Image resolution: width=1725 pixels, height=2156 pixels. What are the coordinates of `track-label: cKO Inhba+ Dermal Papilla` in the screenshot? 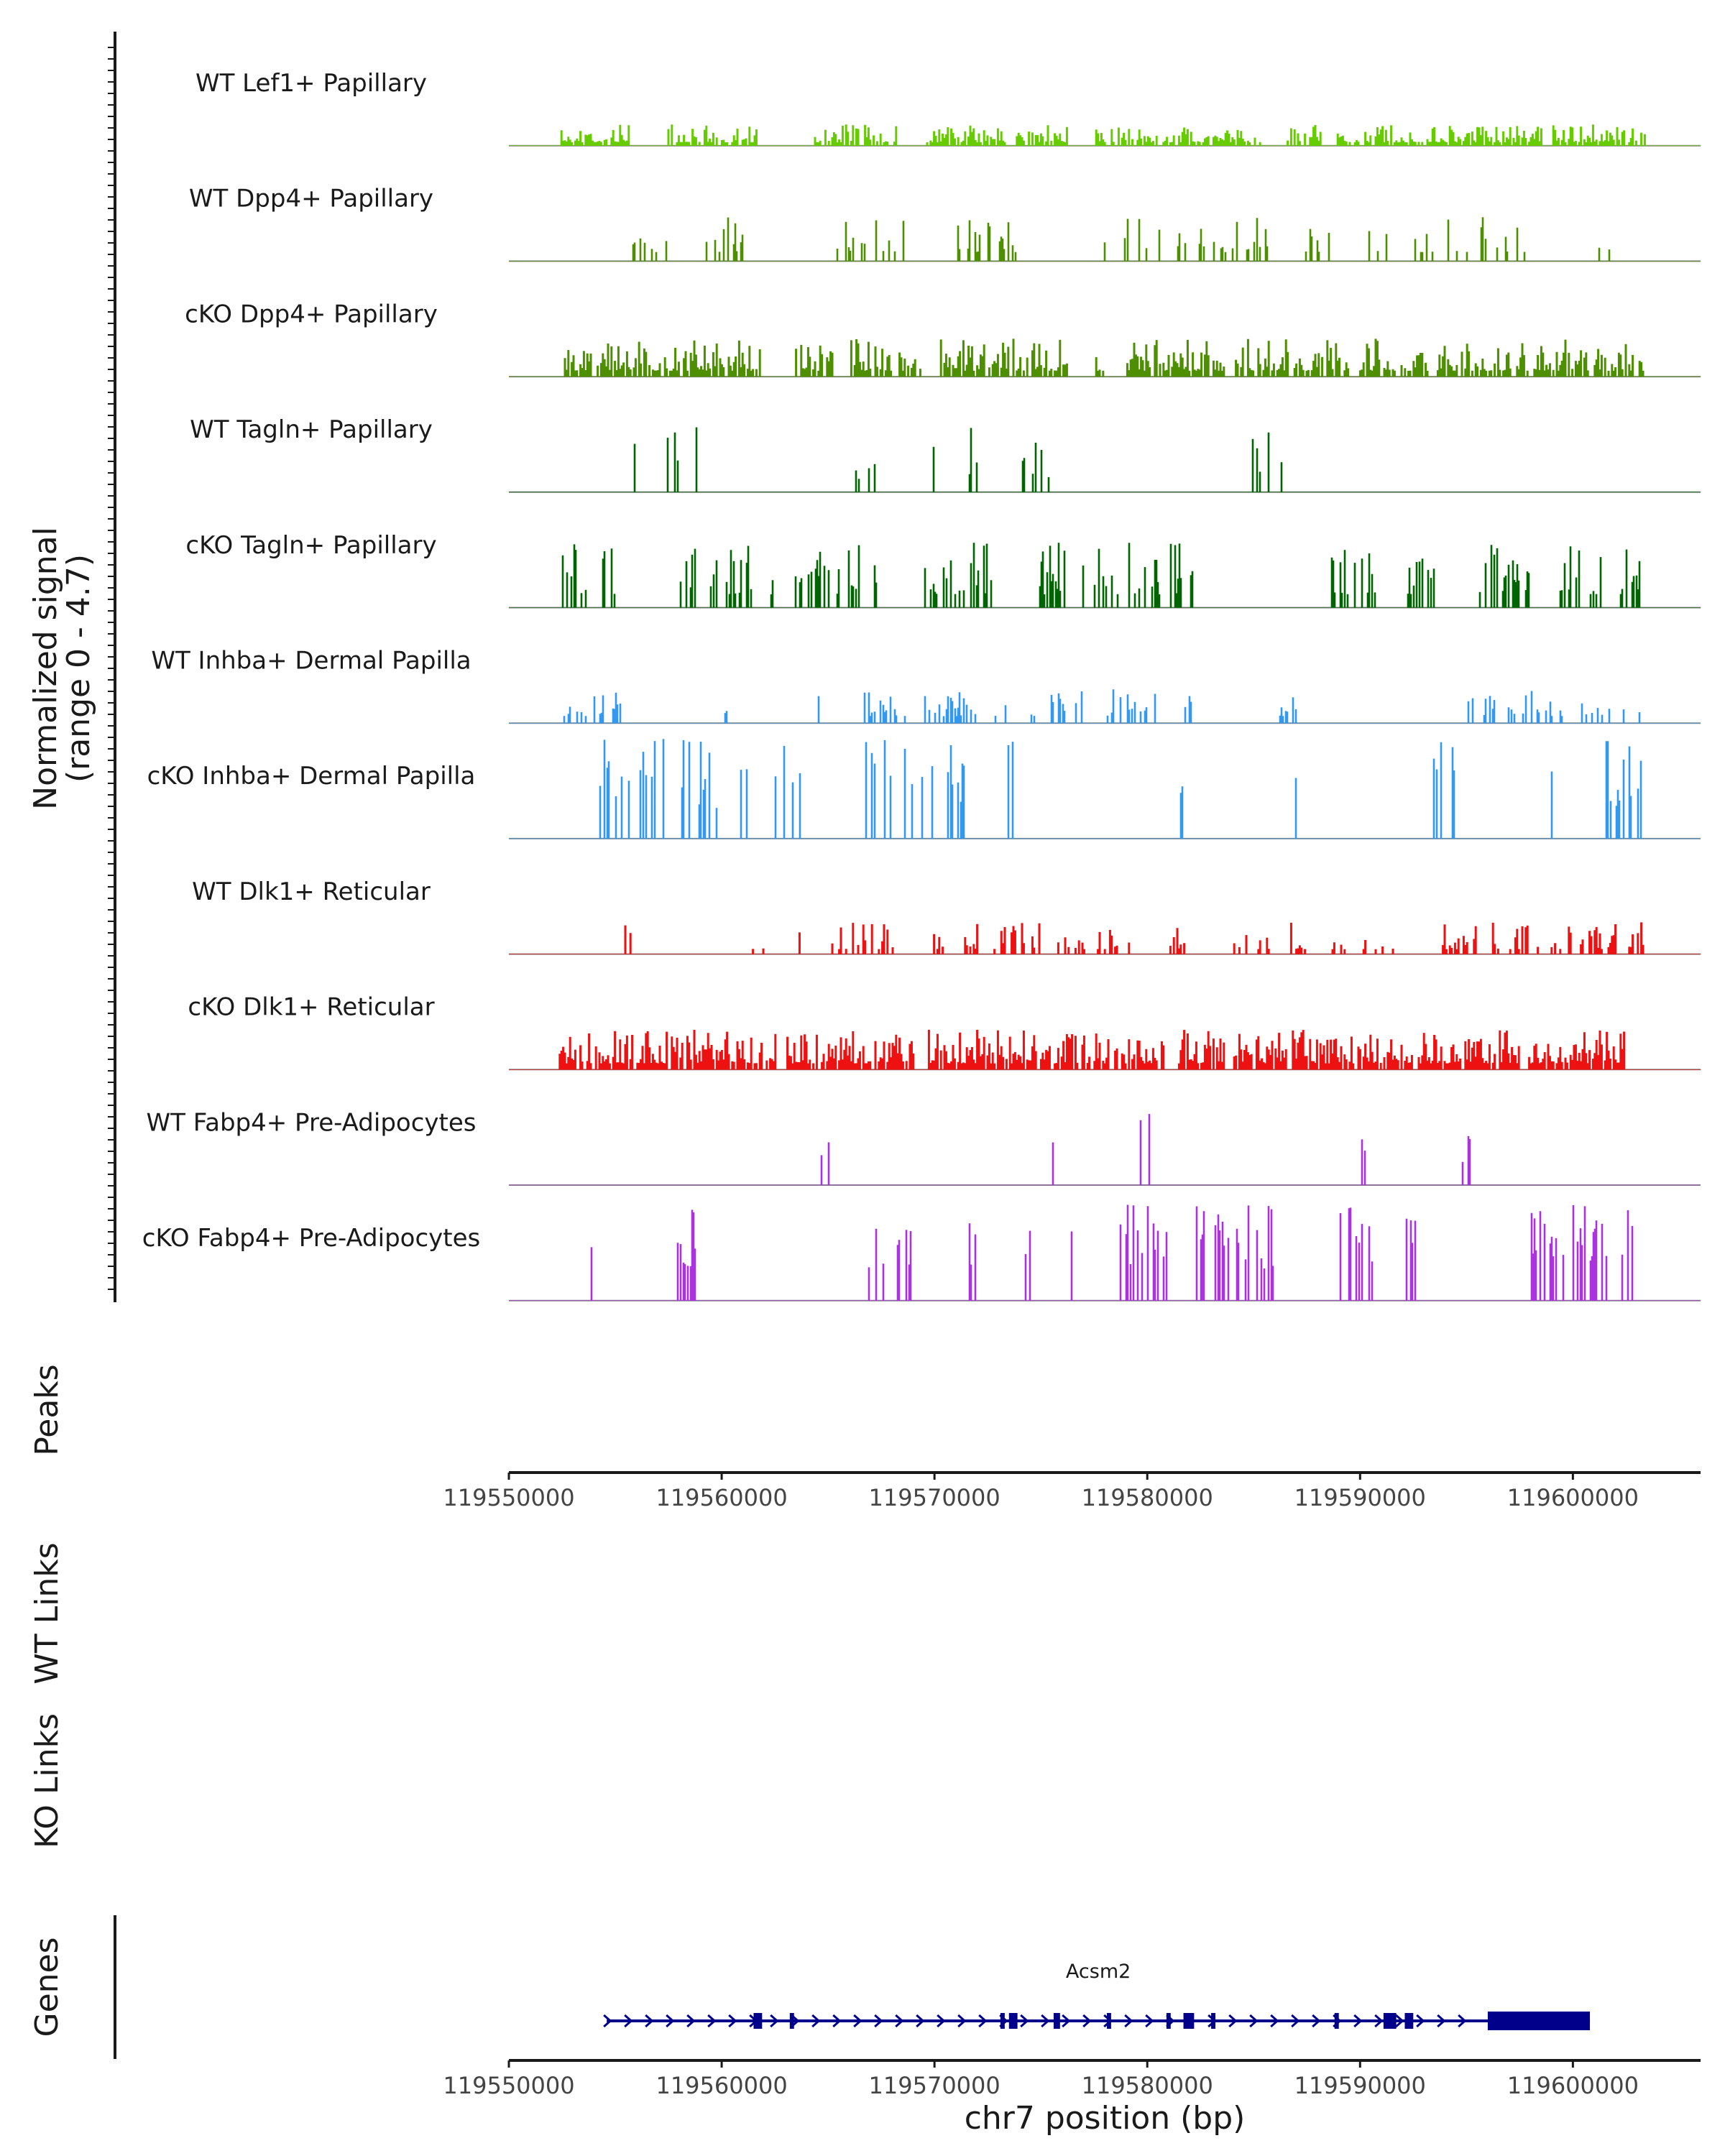 It's located at (311, 777).